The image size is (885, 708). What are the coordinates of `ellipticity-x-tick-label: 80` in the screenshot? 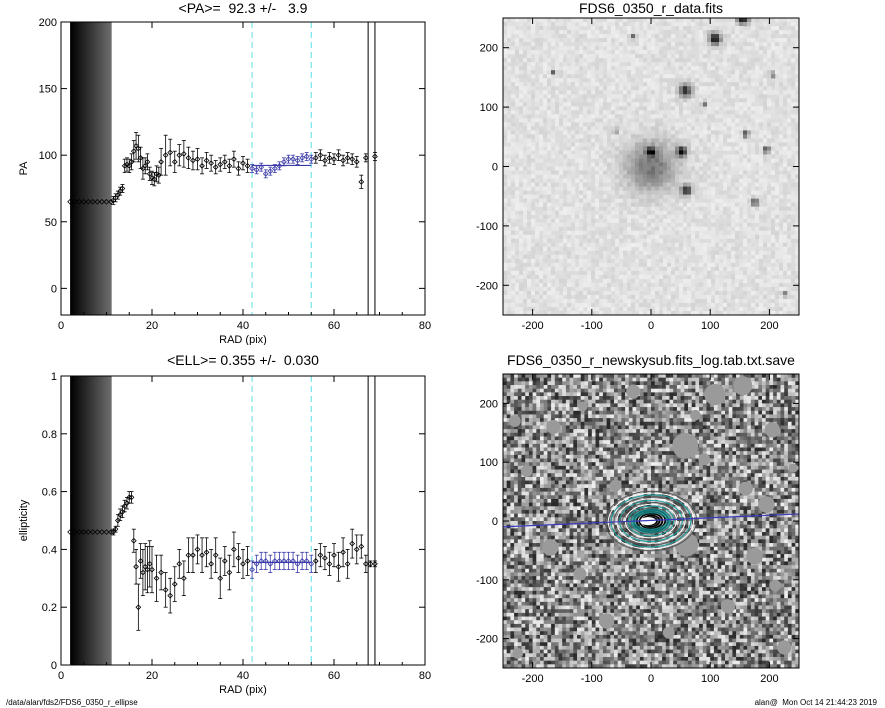 It's located at (425, 676).